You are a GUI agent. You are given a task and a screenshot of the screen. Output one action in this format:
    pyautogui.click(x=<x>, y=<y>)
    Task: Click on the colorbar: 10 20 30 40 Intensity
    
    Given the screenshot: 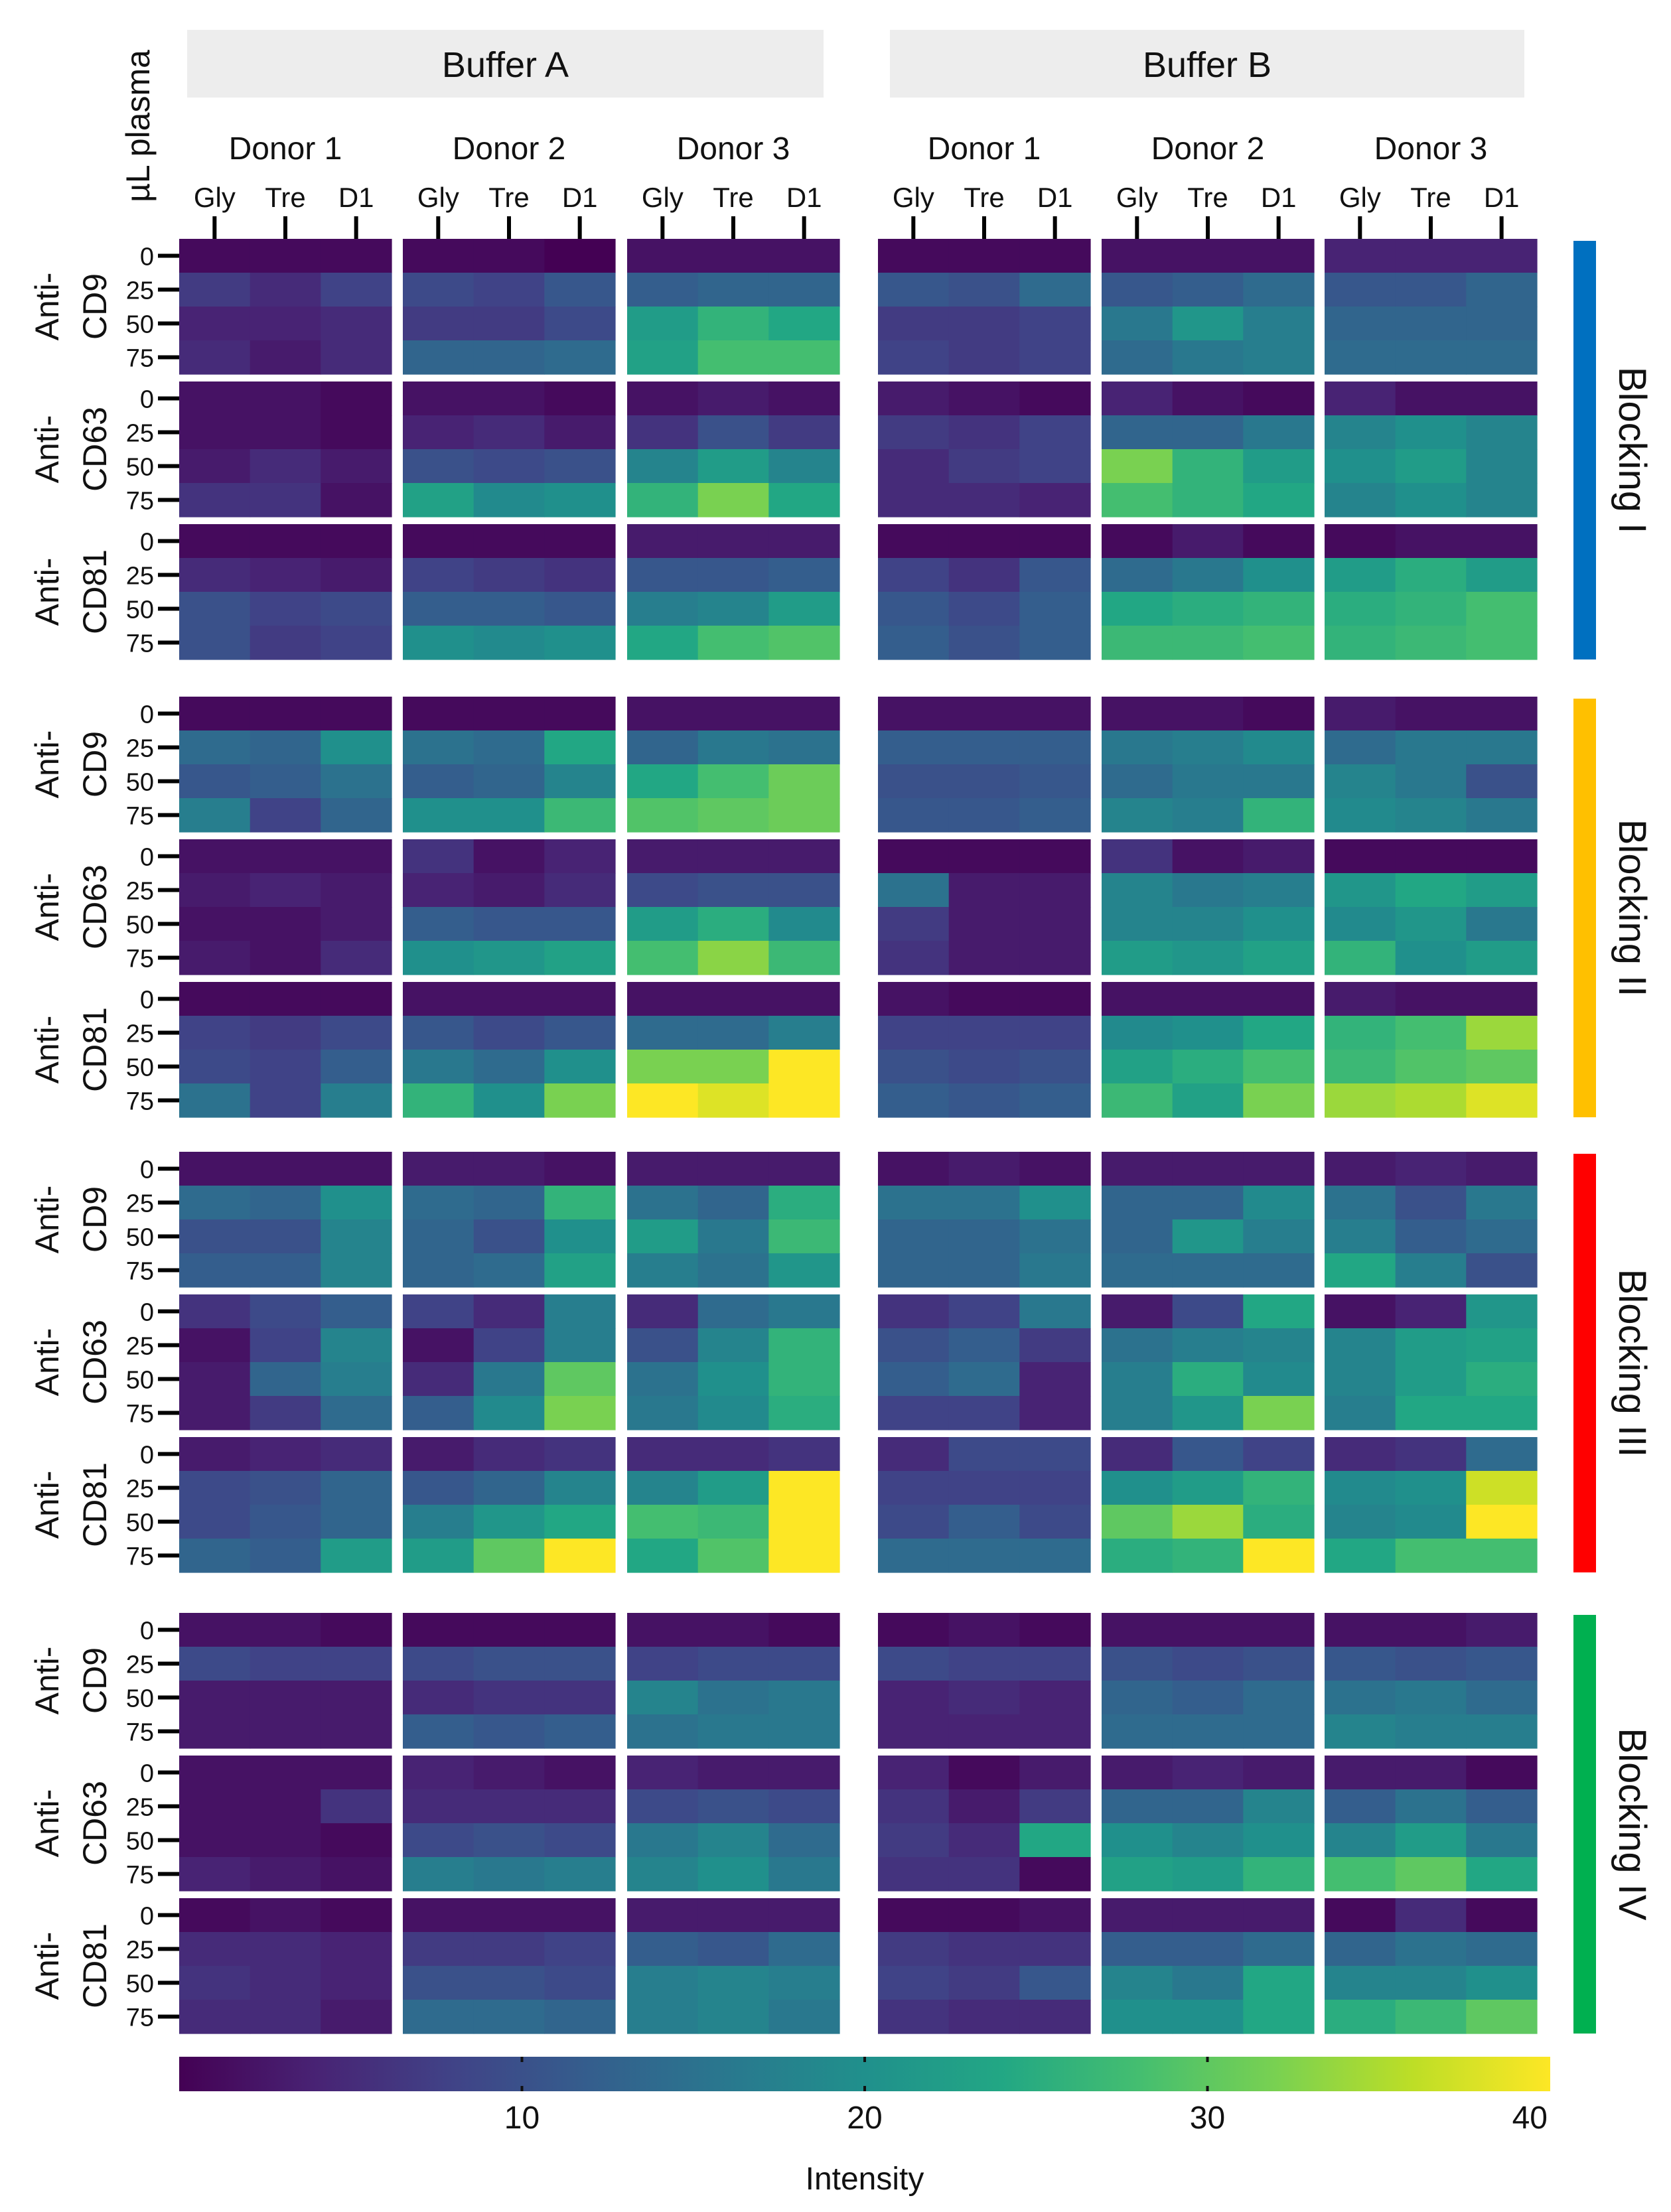 What is the action you would take?
    pyautogui.click(x=864, y=2127)
    